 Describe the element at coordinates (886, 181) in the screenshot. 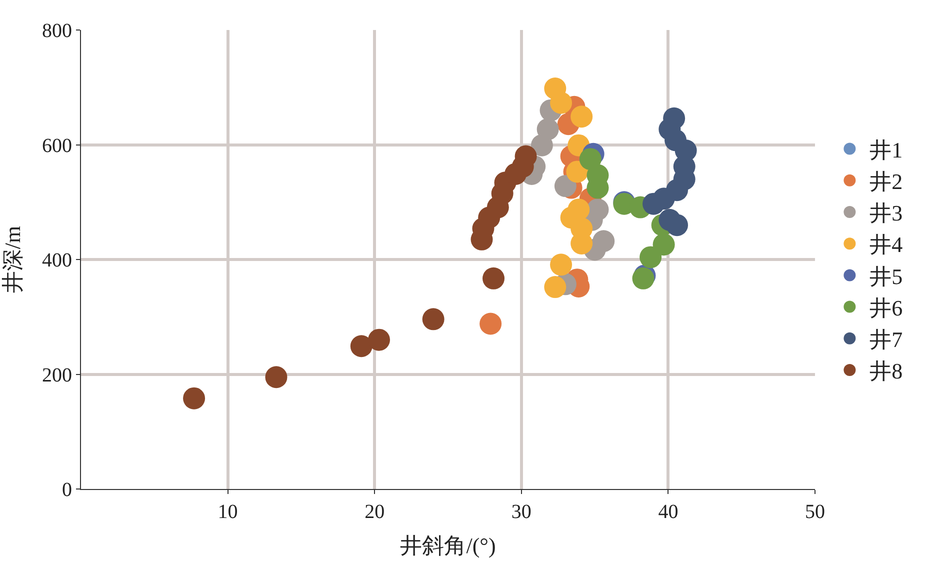

I see `legend-label: 井2` at that location.